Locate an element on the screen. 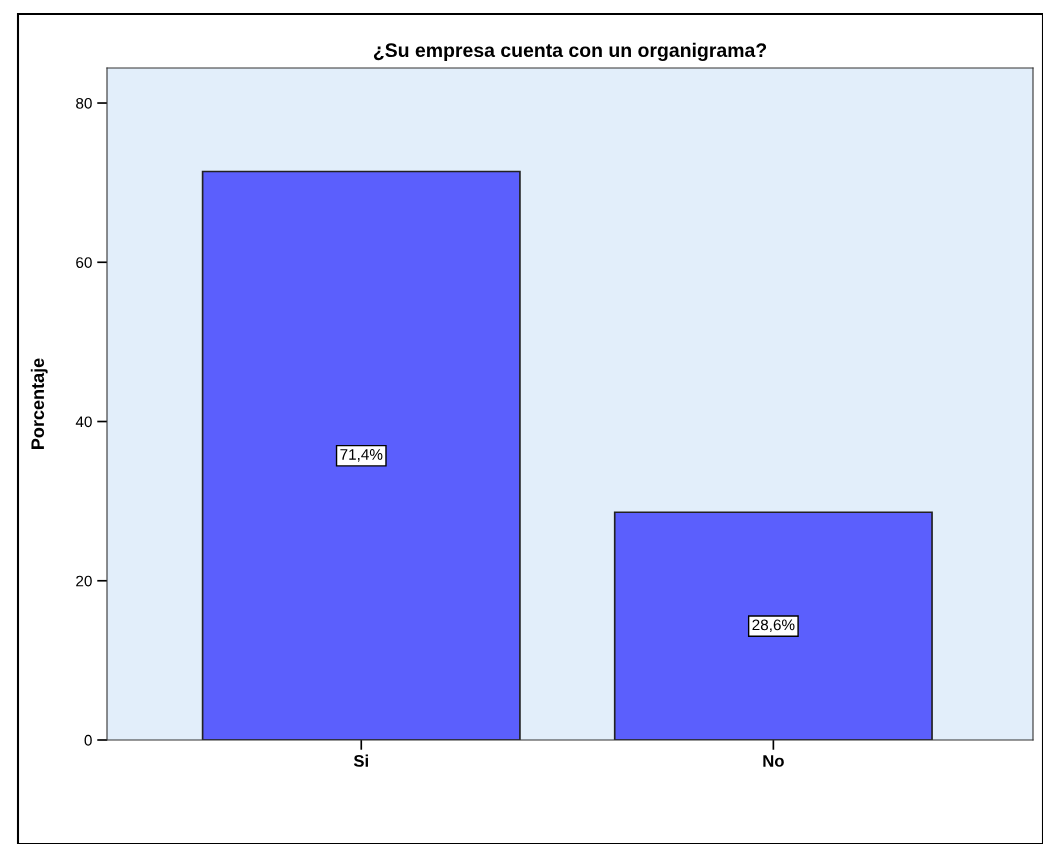 The height and width of the screenshot is (844, 1043). x-tick-label: No is located at coordinates (773, 761).